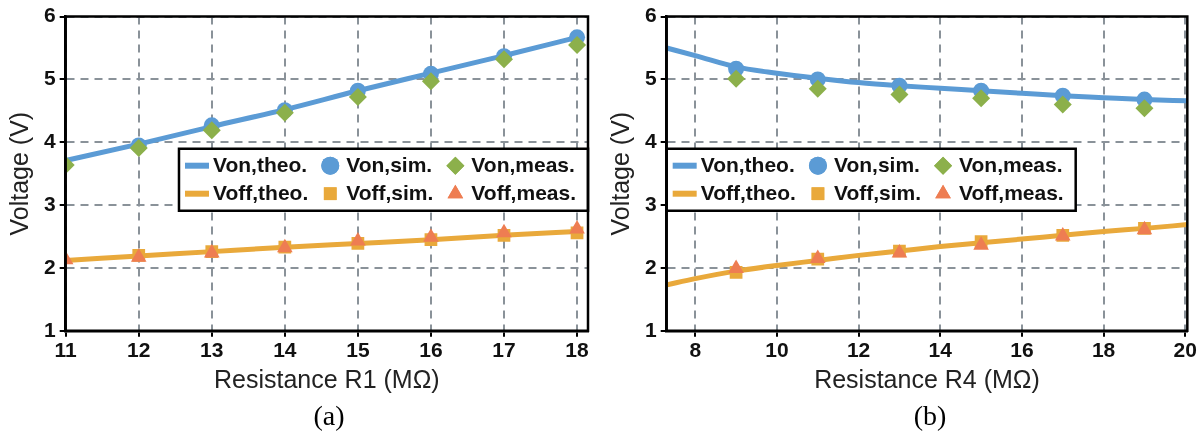 The width and height of the screenshot is (1199, 448). I want to click on x-tick-label: 17, so click(504, 350).